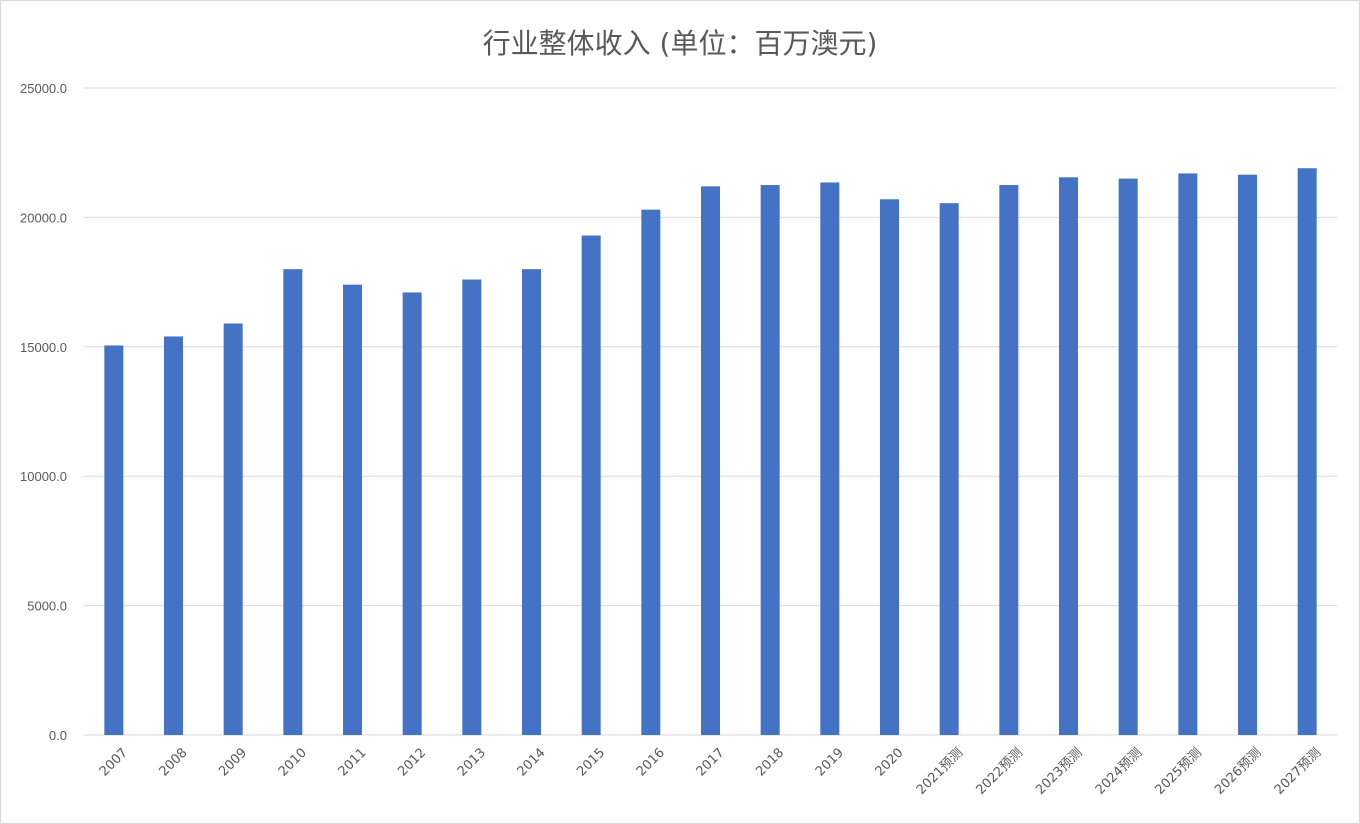 Image resolution: width=1360 pixels, height=824 pixels. I want to click on y-tick-label: 10000.0, so click(43, 476).